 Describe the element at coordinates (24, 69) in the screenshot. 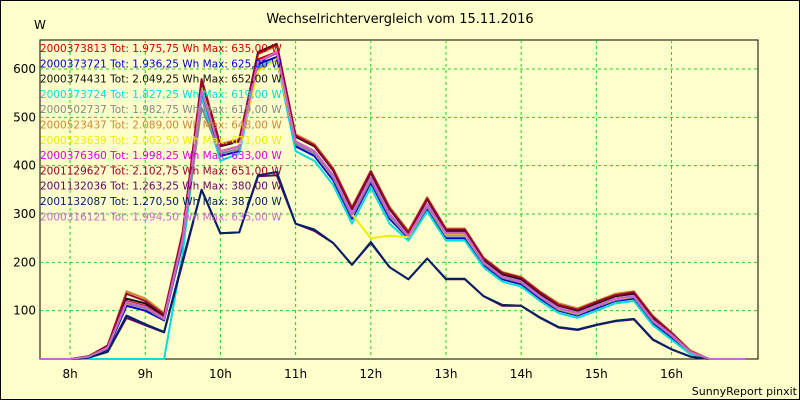

I see `y-tick-label: 600` at that location.